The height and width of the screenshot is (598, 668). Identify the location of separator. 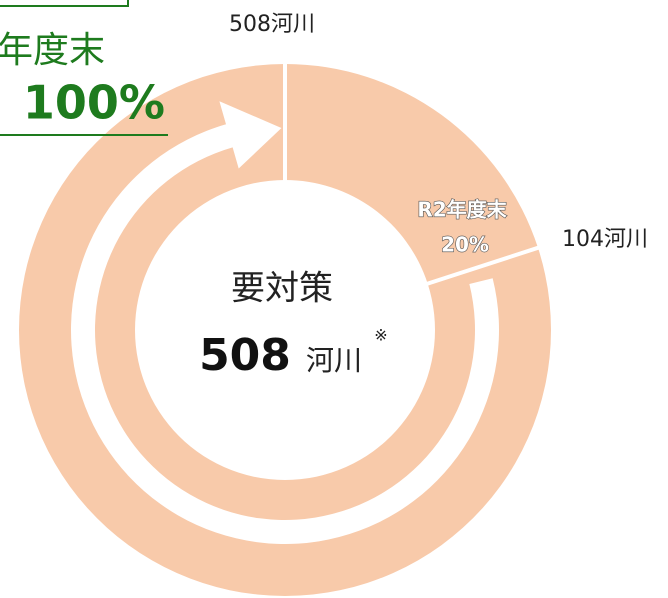
(483, 266).